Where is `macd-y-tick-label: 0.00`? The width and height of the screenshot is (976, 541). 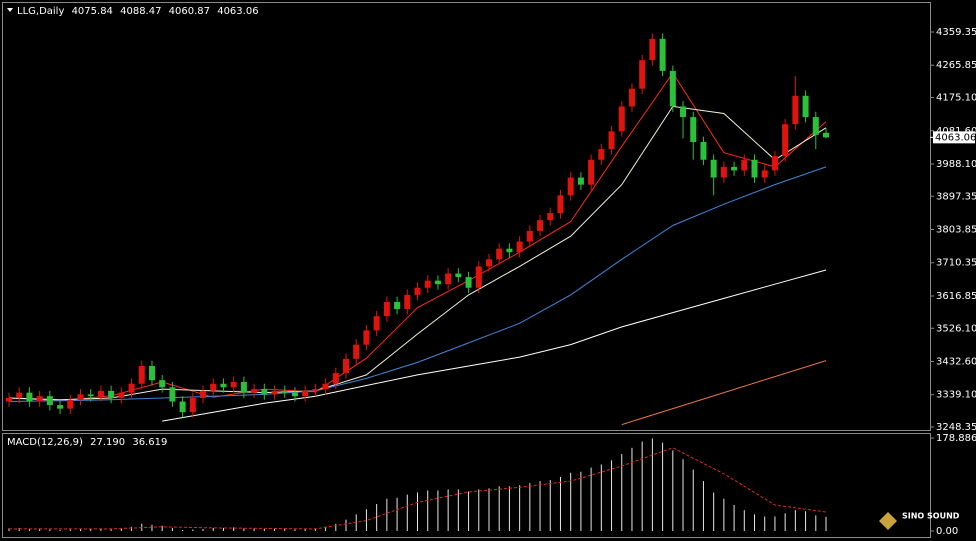 macd-y-tick-label: 0.00 is located at coordinates (947, 531).